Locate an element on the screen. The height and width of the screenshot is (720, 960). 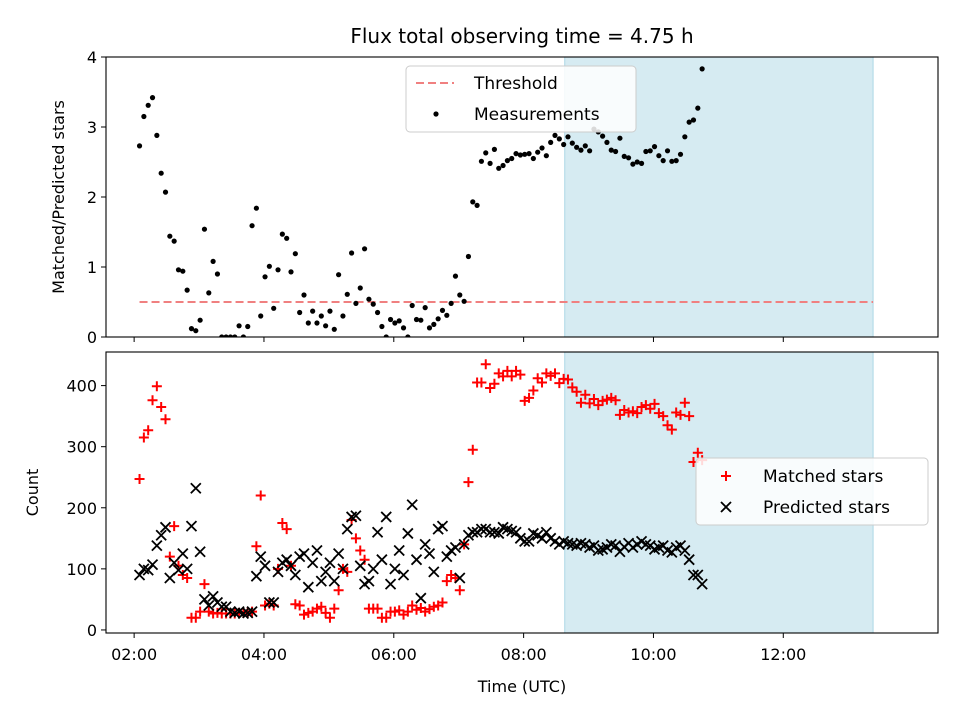
y-tick-label: 0 is located at coordinates (92, 337).